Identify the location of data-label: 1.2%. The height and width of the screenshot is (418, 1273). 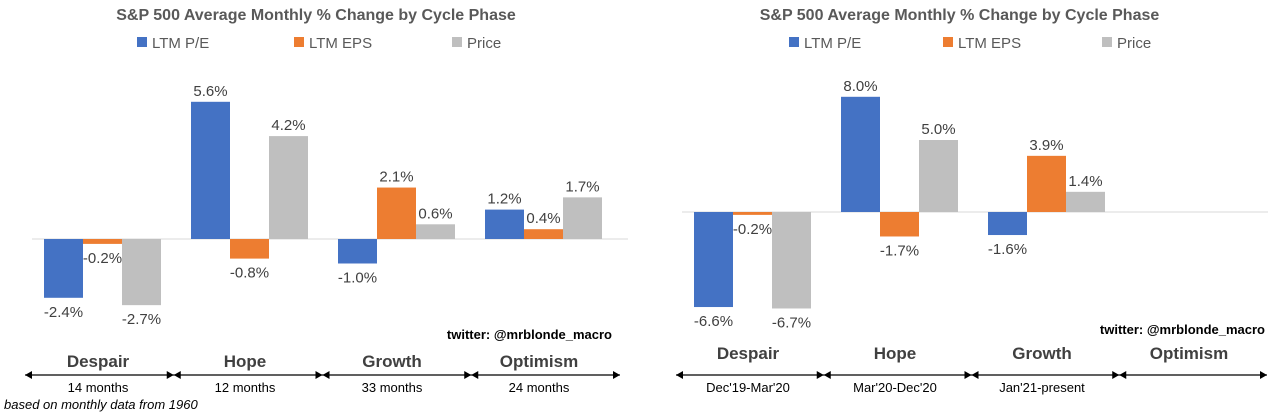
(504, 199).